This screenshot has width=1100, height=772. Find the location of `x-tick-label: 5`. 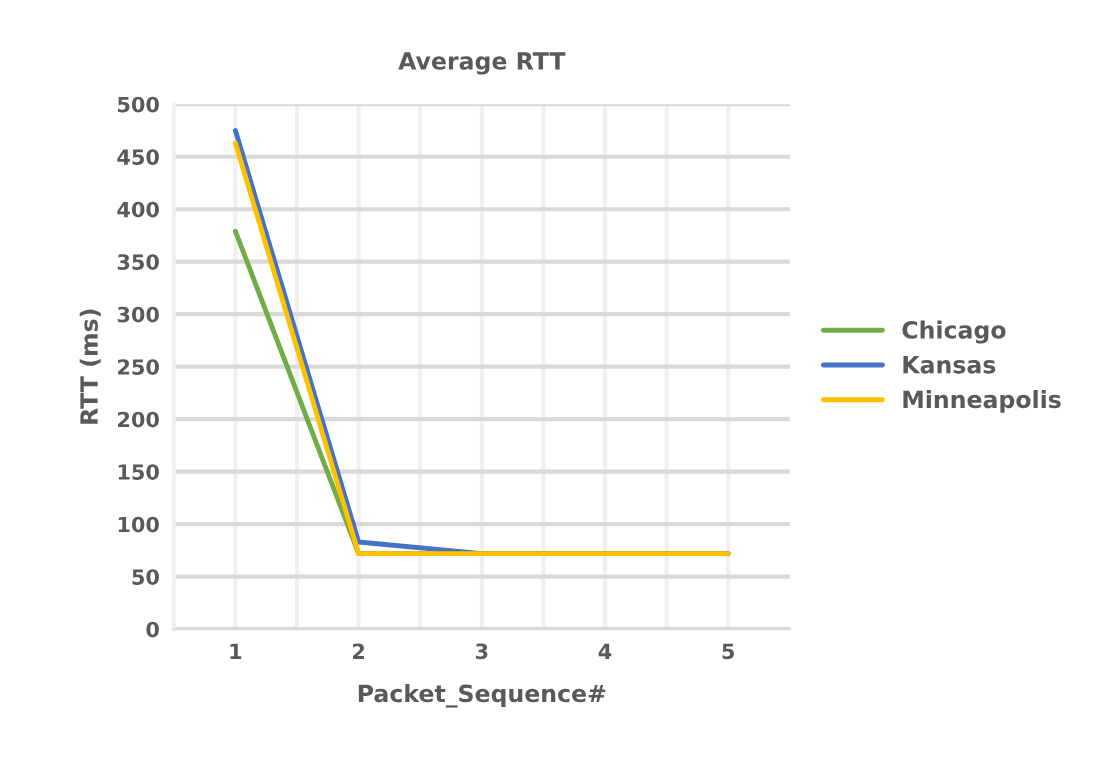

x-tick-label: 5 is located at coordinates (728, 651).